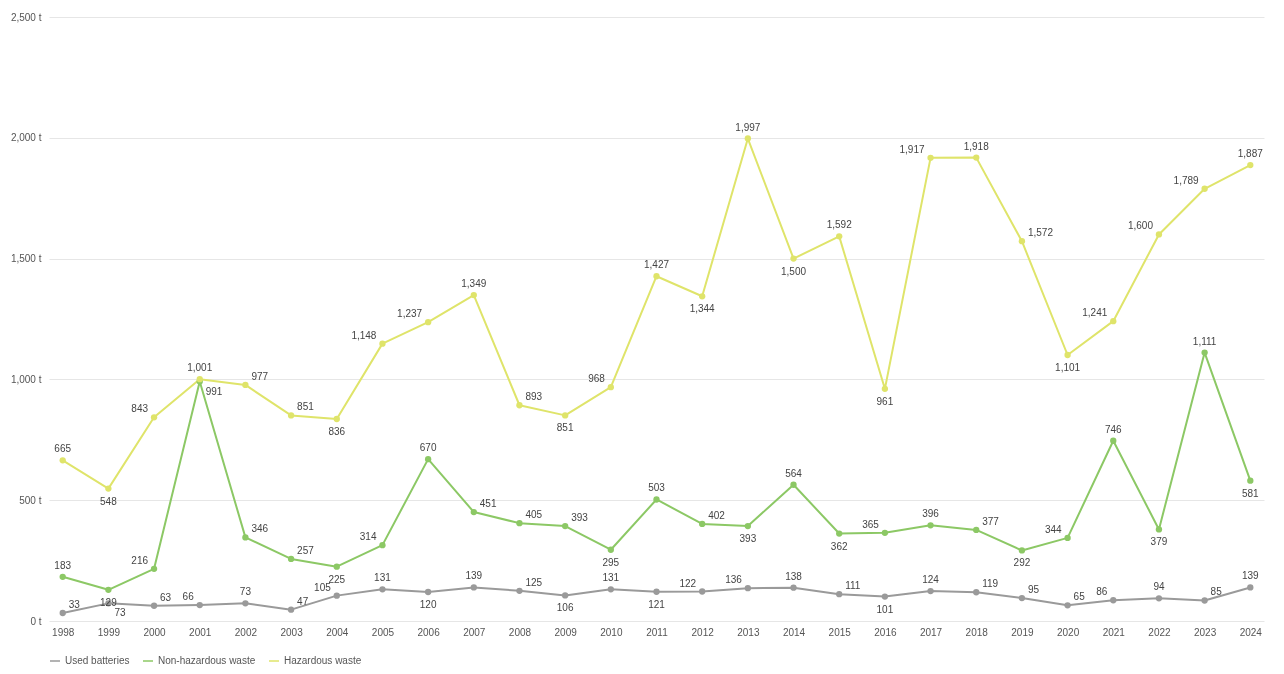 This screenshot has width=1284, height=674. What do you see at coordinates (702, 309) in the screenshot?
I see `data-label: 1,344` at bounding box center [702, 309].